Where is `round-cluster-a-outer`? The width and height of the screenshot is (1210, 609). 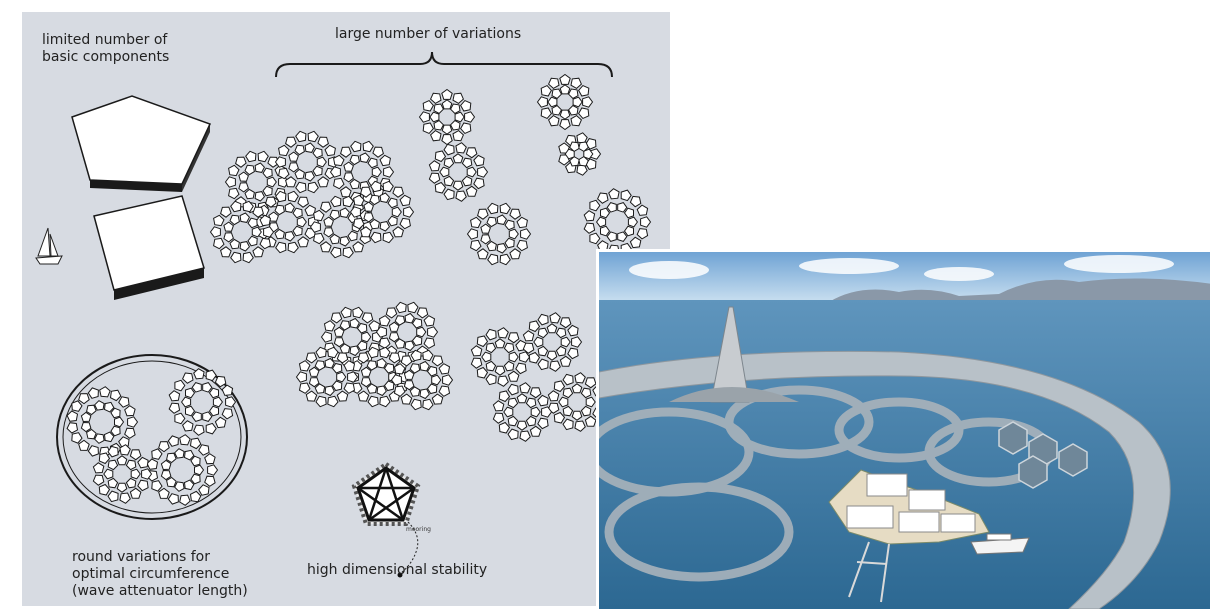
round-cluster-a-outer is located at coordinates (102, 422).